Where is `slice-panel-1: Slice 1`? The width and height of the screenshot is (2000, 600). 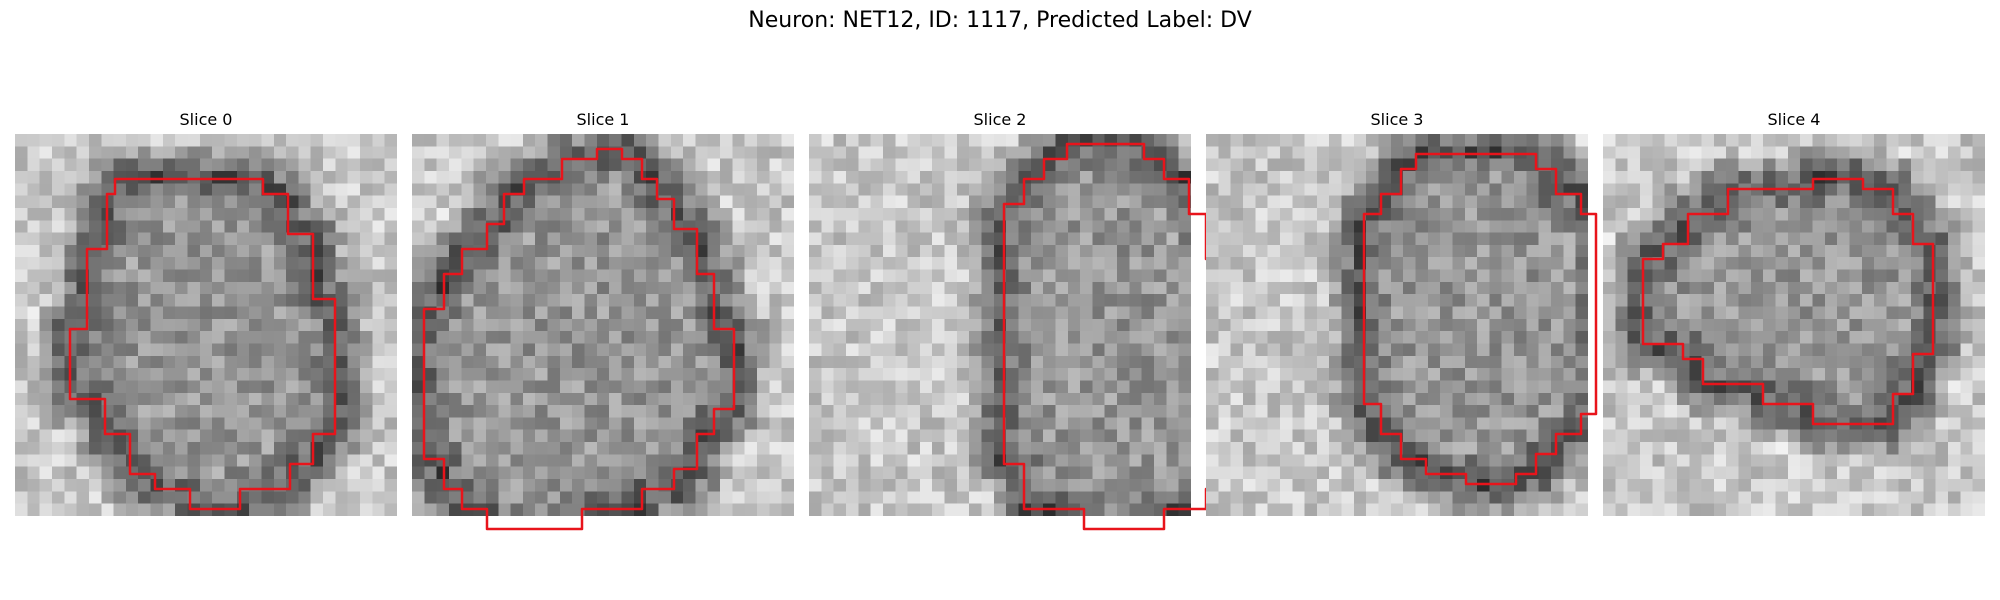
slice-panel-1: Slice 1 is located at coordinates (603, 320).